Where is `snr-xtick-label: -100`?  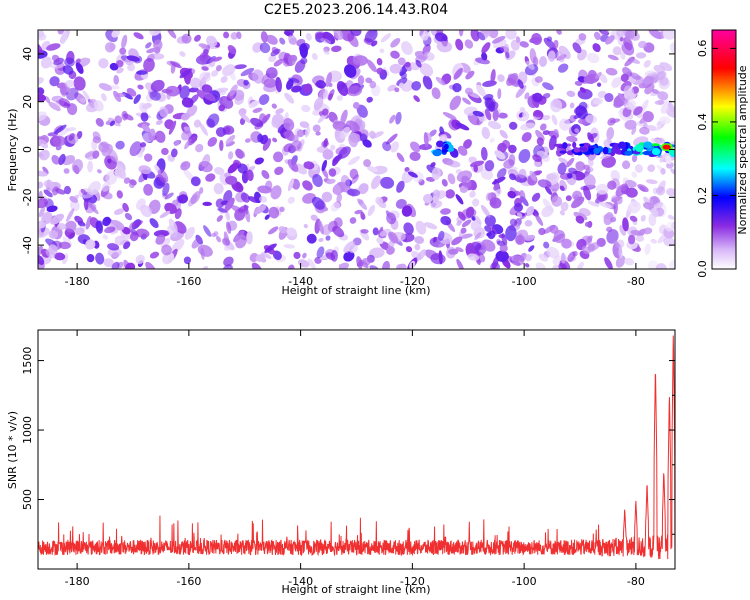 snr-xtick-label: -100 is located at coordinates (524, 581).